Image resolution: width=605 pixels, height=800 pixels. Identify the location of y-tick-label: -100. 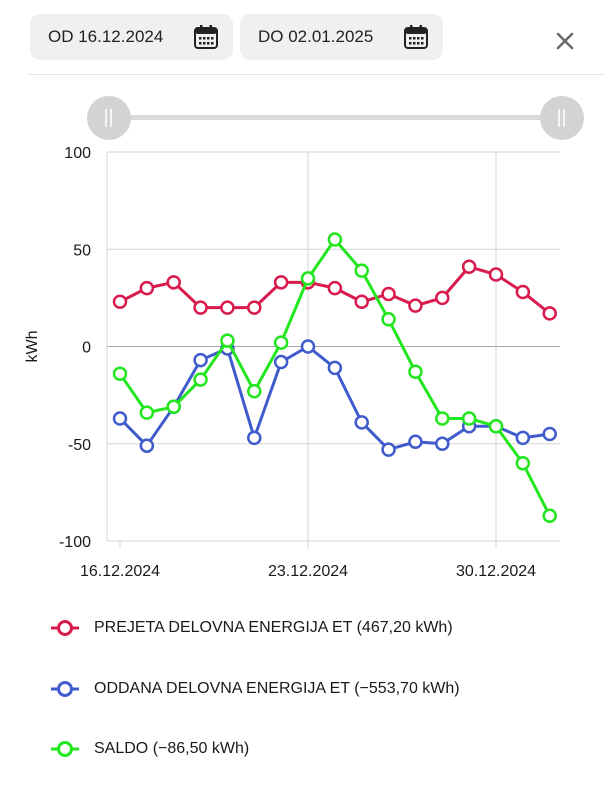
(75, 542).